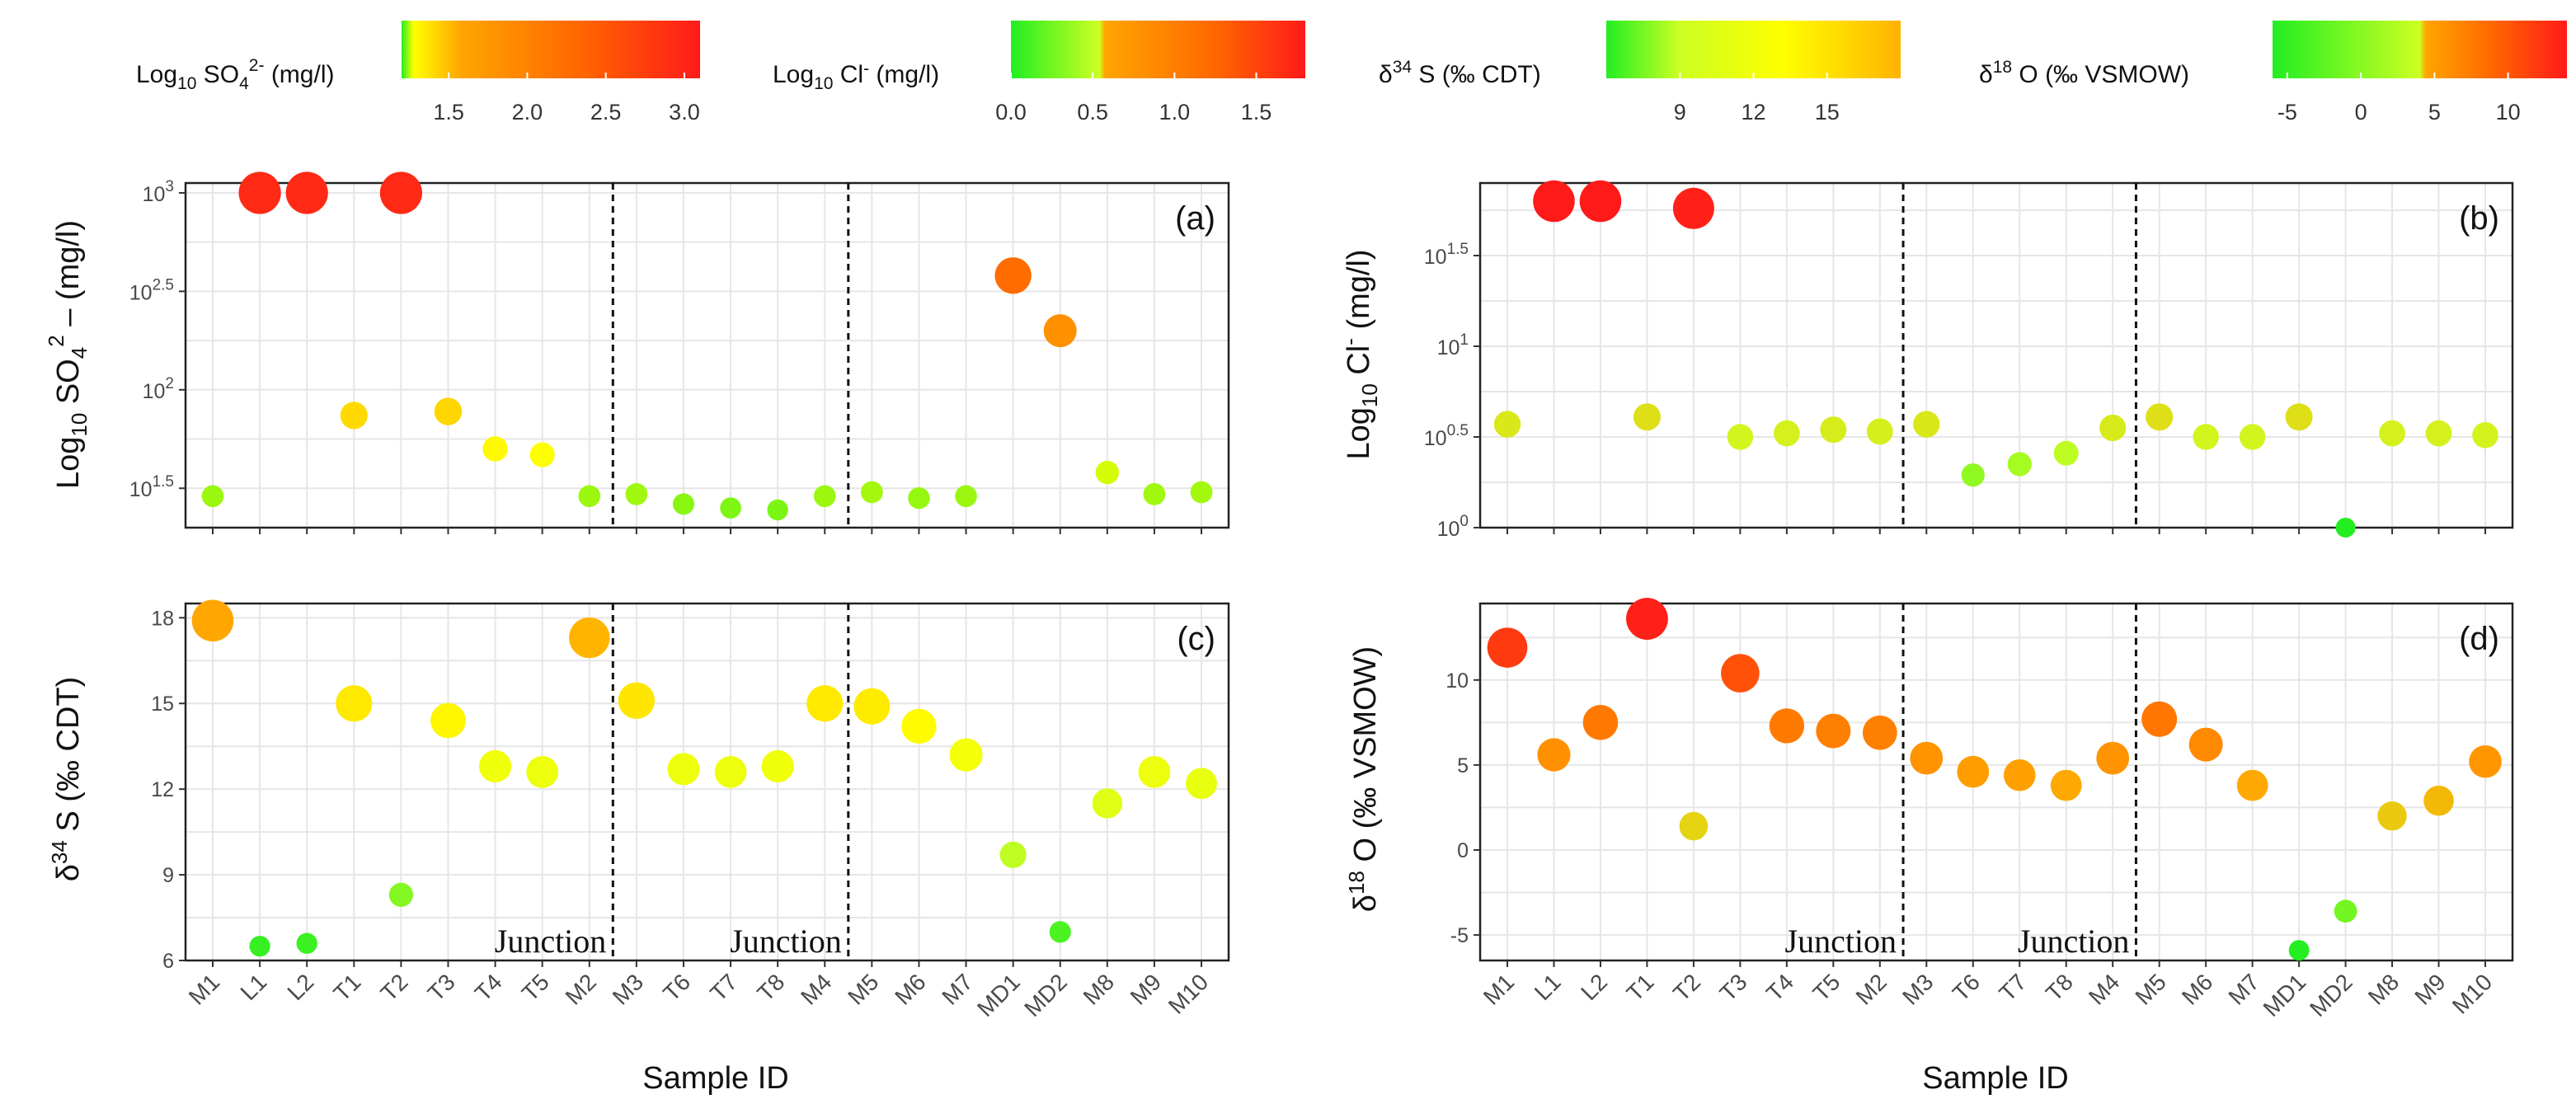 This screenshot has height=1113, width=2576. Describe the element at coordinates (1045, 995) in the screenshot. I see `xtick-label-MD2: MD2` at that location.